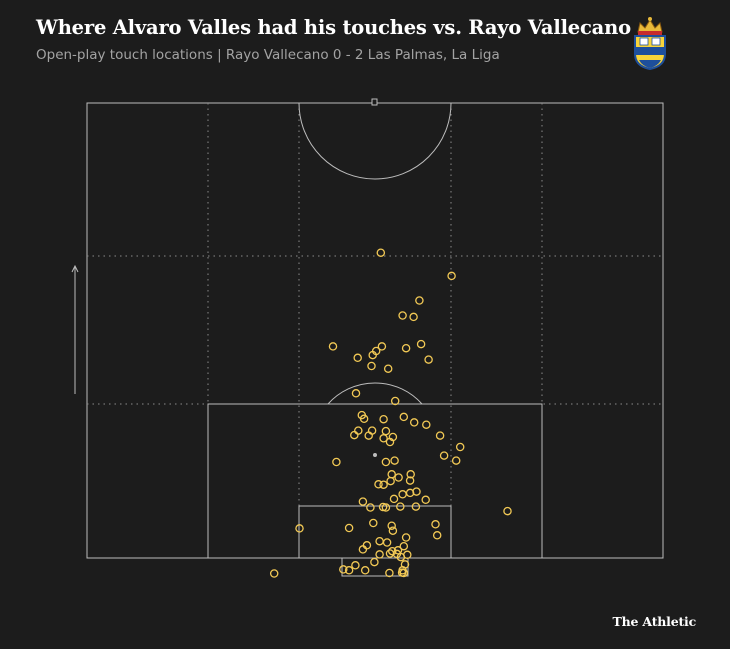 This screenshot has width=730, height=649. What do you see at coordinates (650, 26) in the screenshot?
I see `crown-icon` at bounding box center [650, 26].